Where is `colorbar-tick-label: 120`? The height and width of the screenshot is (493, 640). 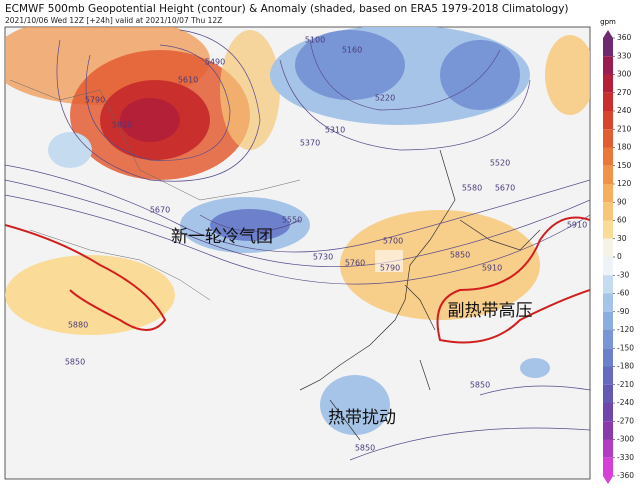
colorbar-tick-label: 120 is located at coordinates (624, 183).